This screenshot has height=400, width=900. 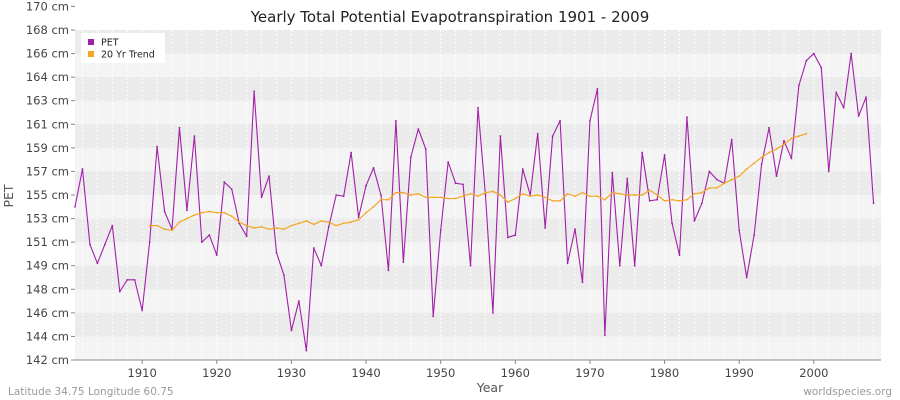 I want to click on x-axis-ticks: 1910 1920 1930 1940 1950 1960 1970 1980 1990 2000, so click(x=478, y=370).